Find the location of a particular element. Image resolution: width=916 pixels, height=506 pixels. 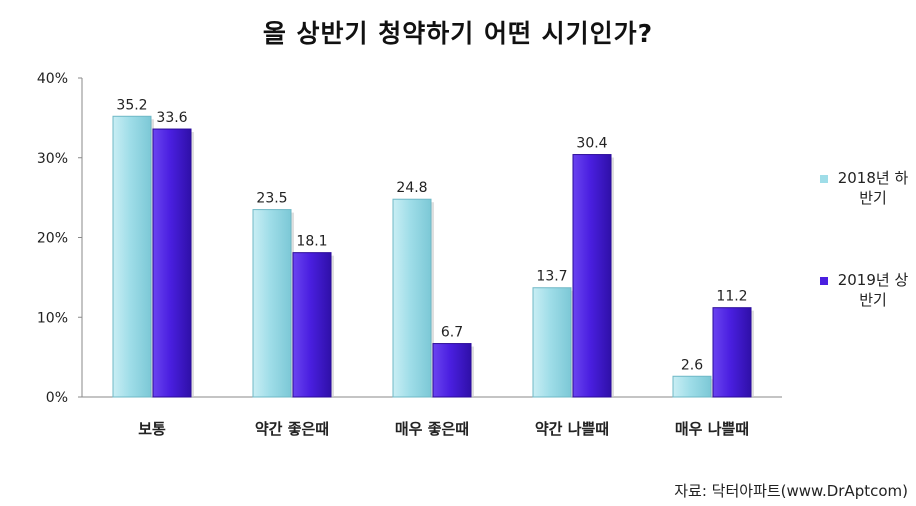

data-label: 2.6 is located at coordinates (692, 365).